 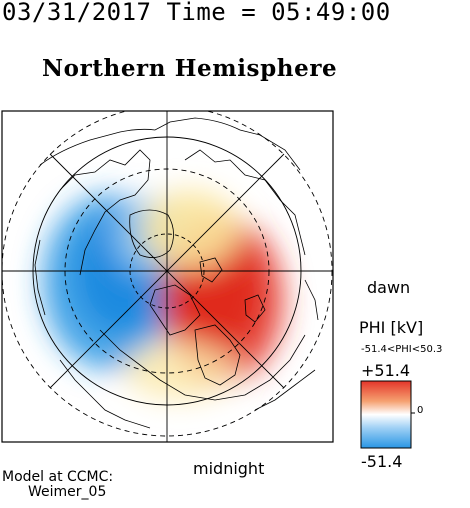 What do you see at coordinates (190, 68) in the screenshot?
I see `hemisphere-title: Northern Hemisphere` at bounding box center [190, 68].